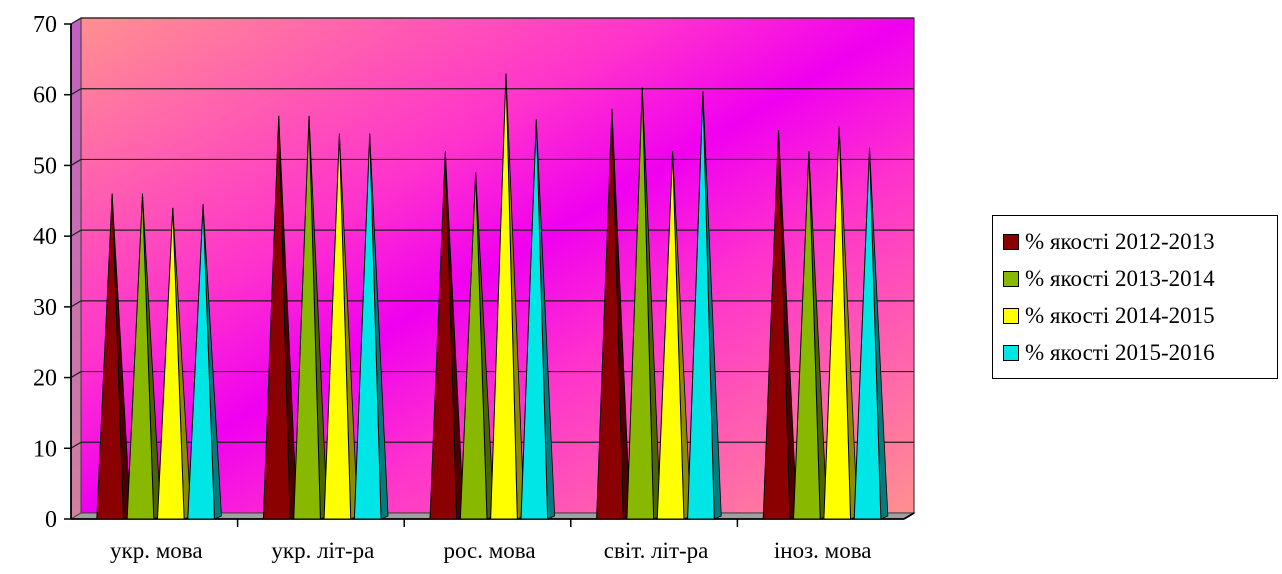 This screenshot has width=1282, height=574. I want to click on legend-item: % якості 2014-2015, so click(1109, 316).